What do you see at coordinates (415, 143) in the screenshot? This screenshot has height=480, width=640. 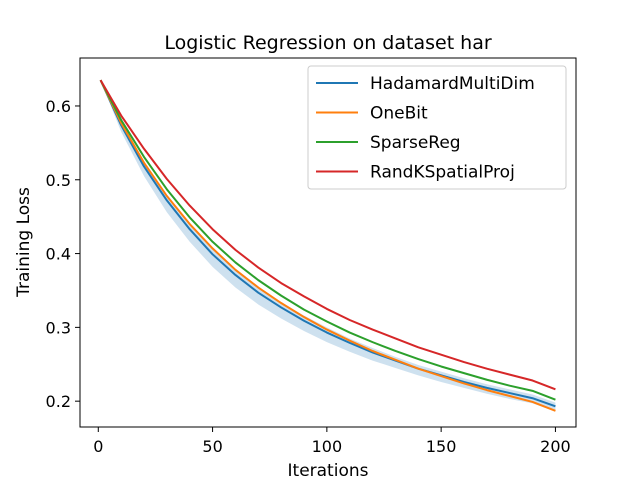 I see `legend-label: SparseReg` at bounding box center [415, 143].